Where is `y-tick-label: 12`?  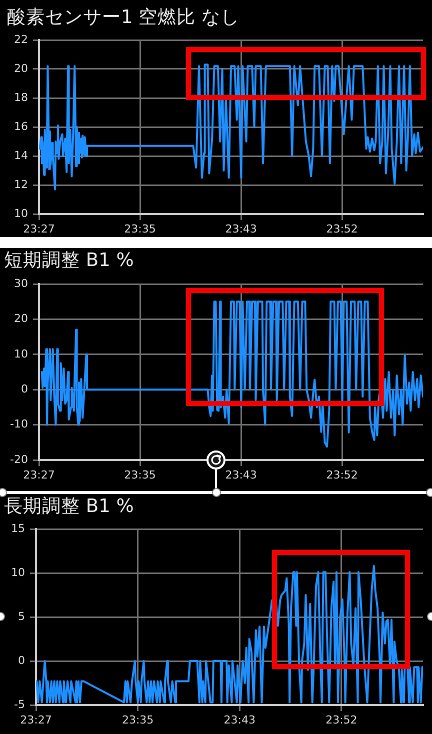 y-tick-label: 12 is located at coordinates (21, 184).